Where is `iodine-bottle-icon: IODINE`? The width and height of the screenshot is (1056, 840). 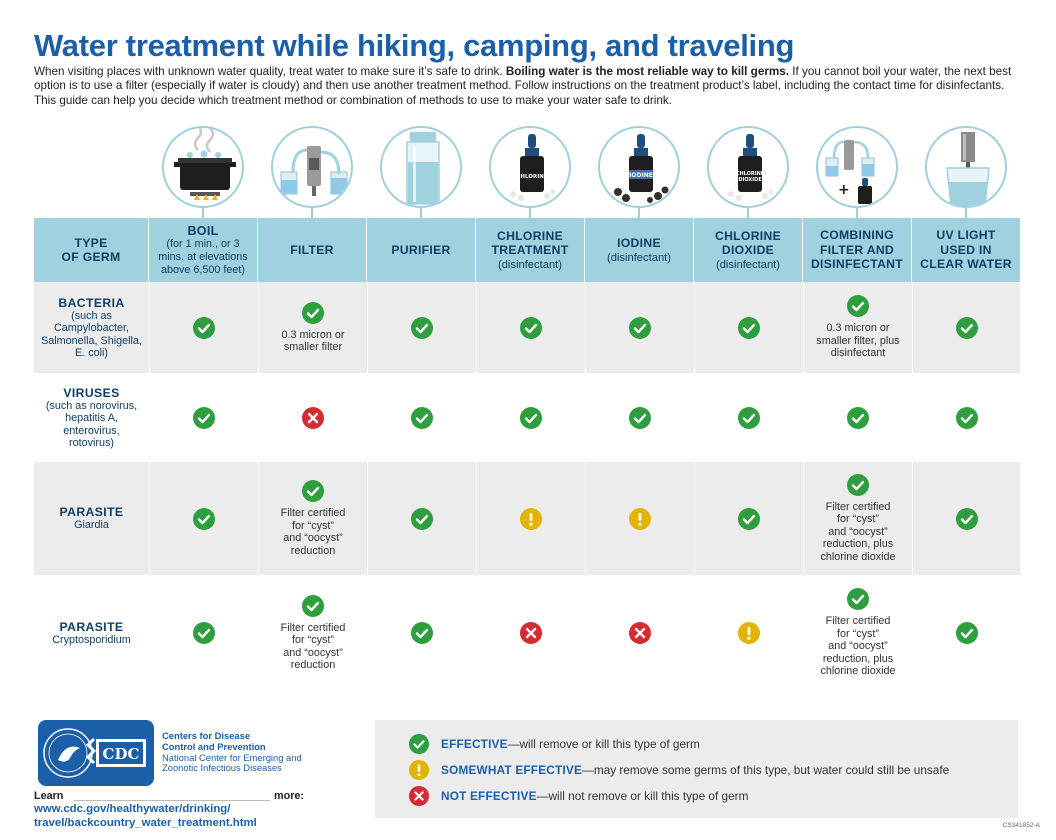 iodine-bottle-icon: IODINE is located at coordinates (639, 167).